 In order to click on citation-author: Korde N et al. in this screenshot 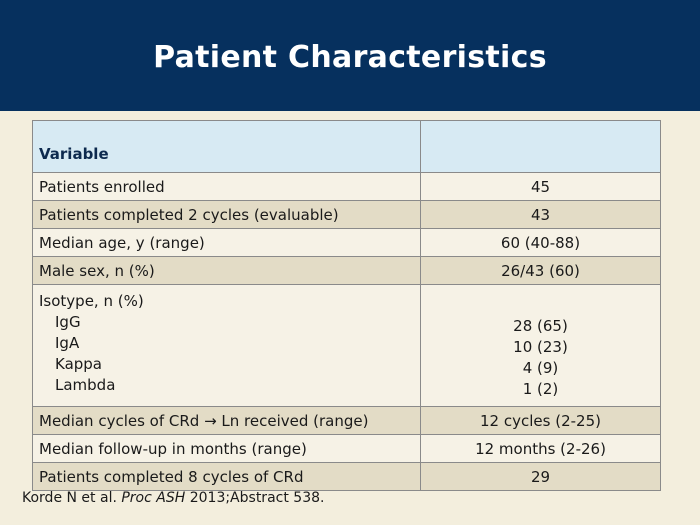, I will do `click(72, 498)`.